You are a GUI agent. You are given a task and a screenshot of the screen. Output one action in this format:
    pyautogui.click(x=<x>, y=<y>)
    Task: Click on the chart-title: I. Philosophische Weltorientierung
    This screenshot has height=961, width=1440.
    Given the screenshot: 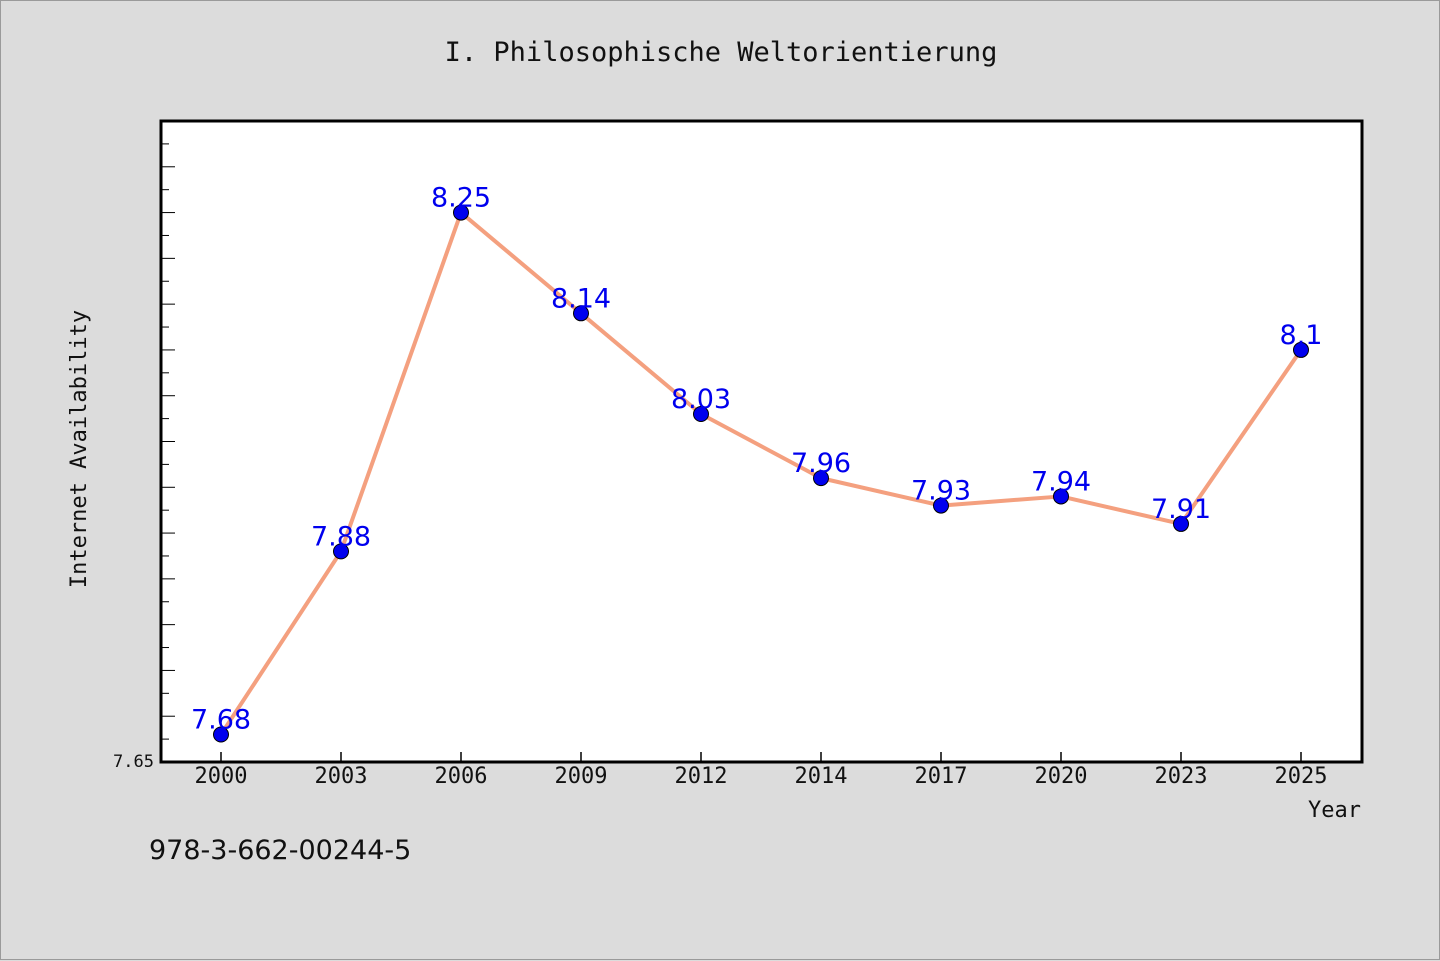 What is the action you would take?
    pyautogui.click(x=721, y=52)
    